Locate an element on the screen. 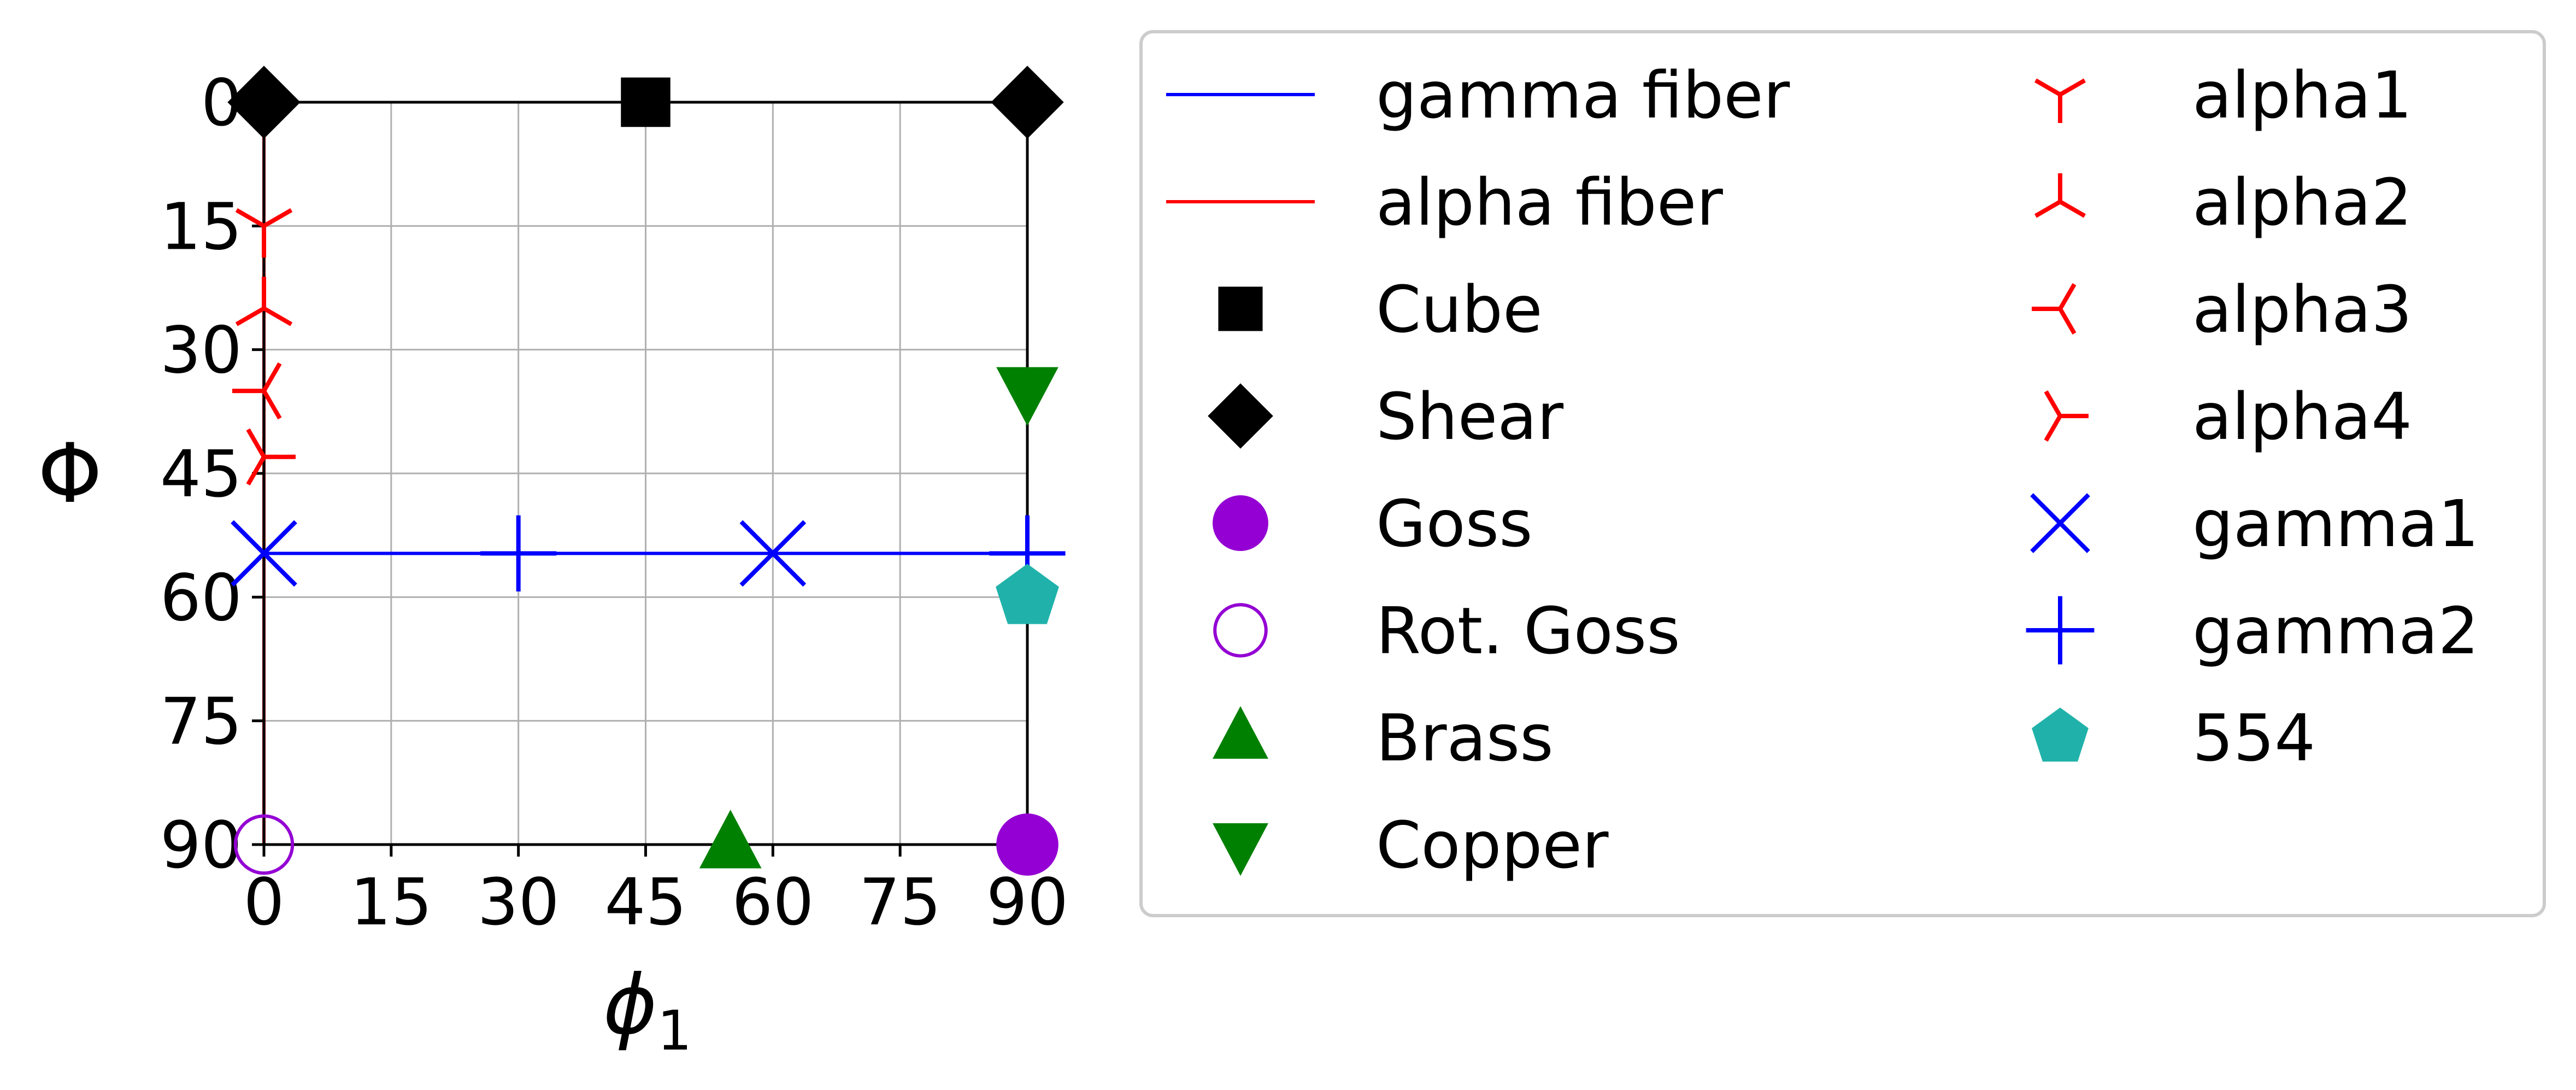 This screenshot has width=2576, height=1090. y-tick-label-15: 15 is located at coordinates (201, 227).